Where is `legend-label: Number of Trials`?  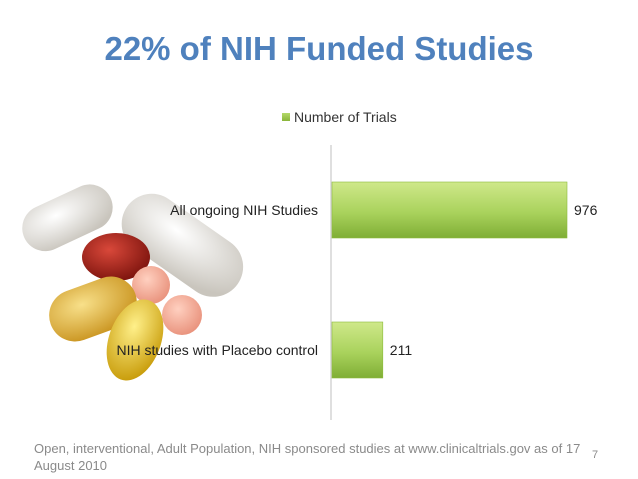 legend-label: Number of Trials is located at coordinates (345, 117).